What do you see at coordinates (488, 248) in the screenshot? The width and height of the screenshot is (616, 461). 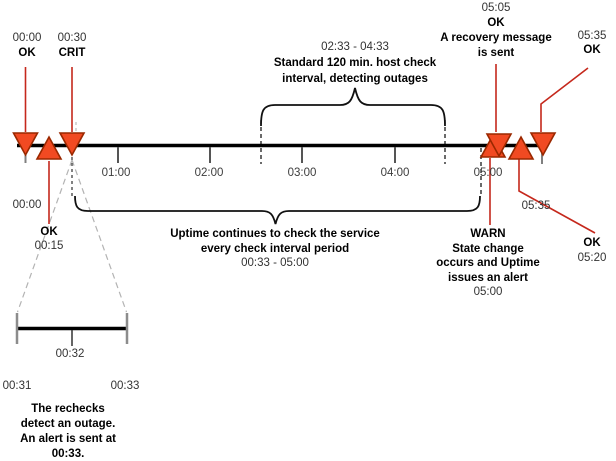 I see `warn-desc1: State change` at bounding box center [488, 248].